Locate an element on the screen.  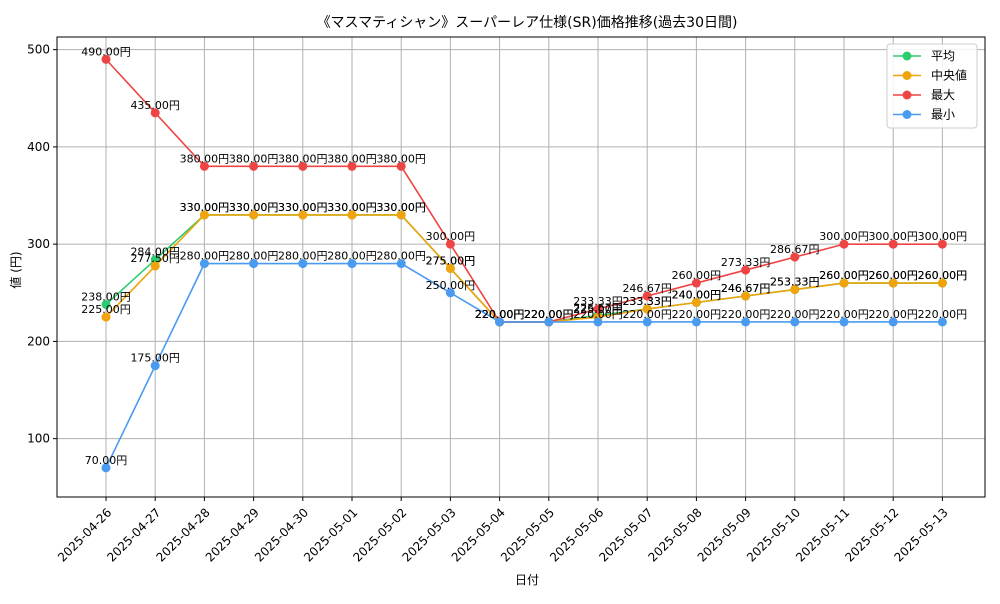
data-label: 275.00円 is located at coordinates (451, 260).